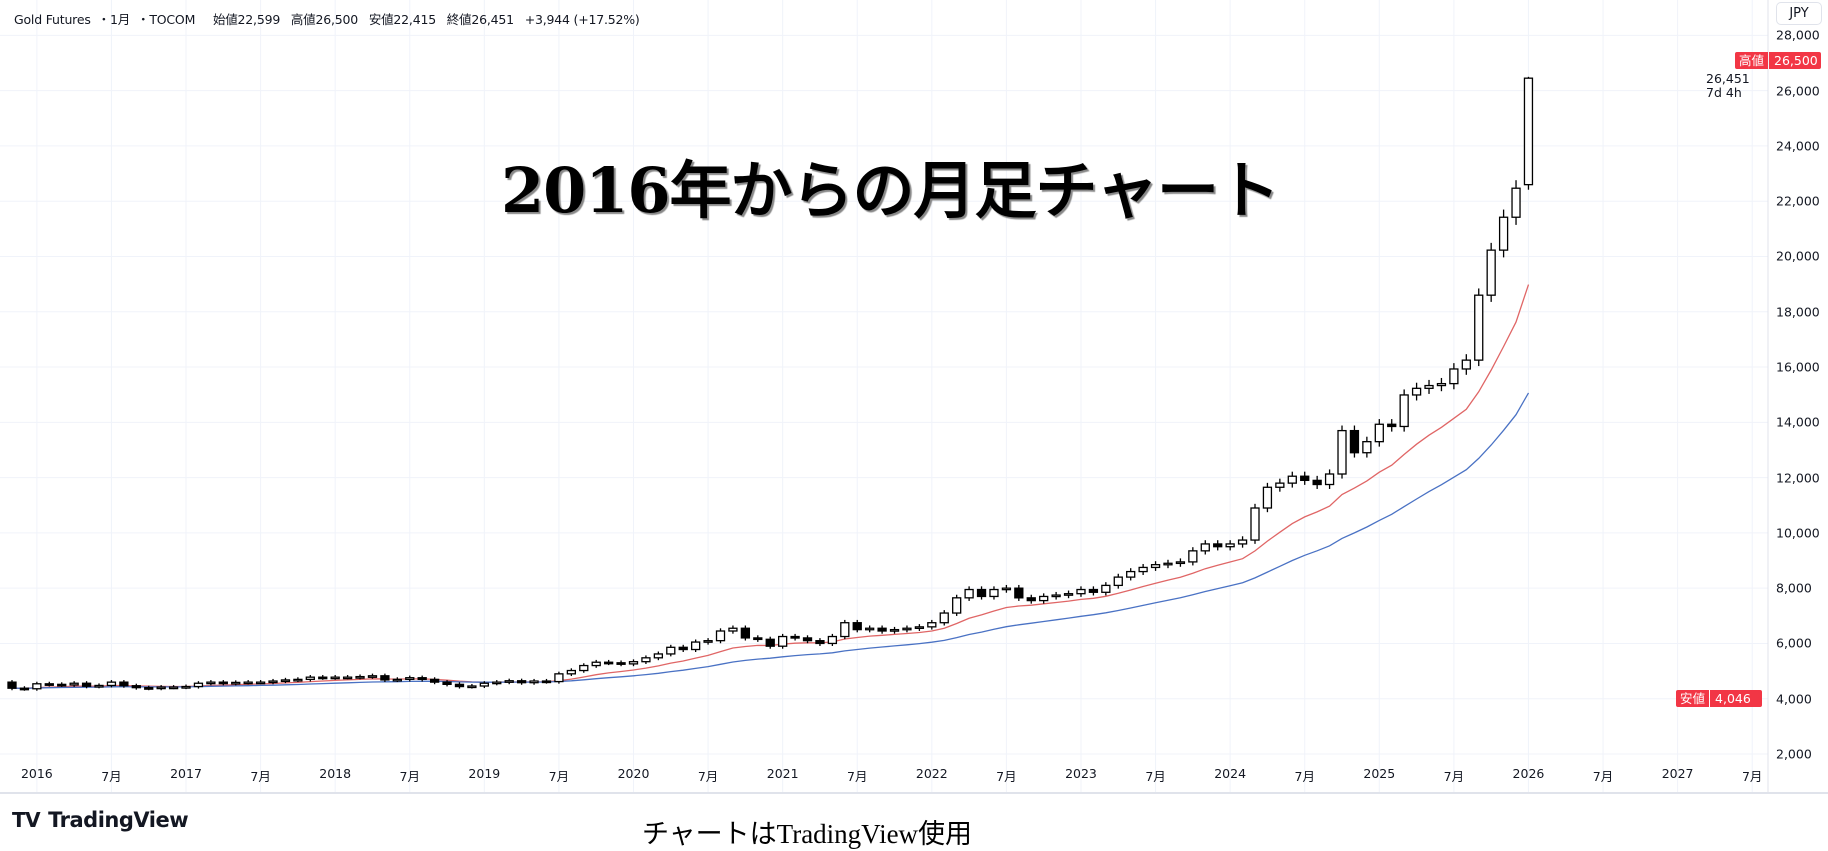 The image size is (1828, 851). What do you see at coordinates (582, 19) in the screenshot?
I see `ohlc-change: +3,944 (+17.52%)` at bounding box center [582, 19].